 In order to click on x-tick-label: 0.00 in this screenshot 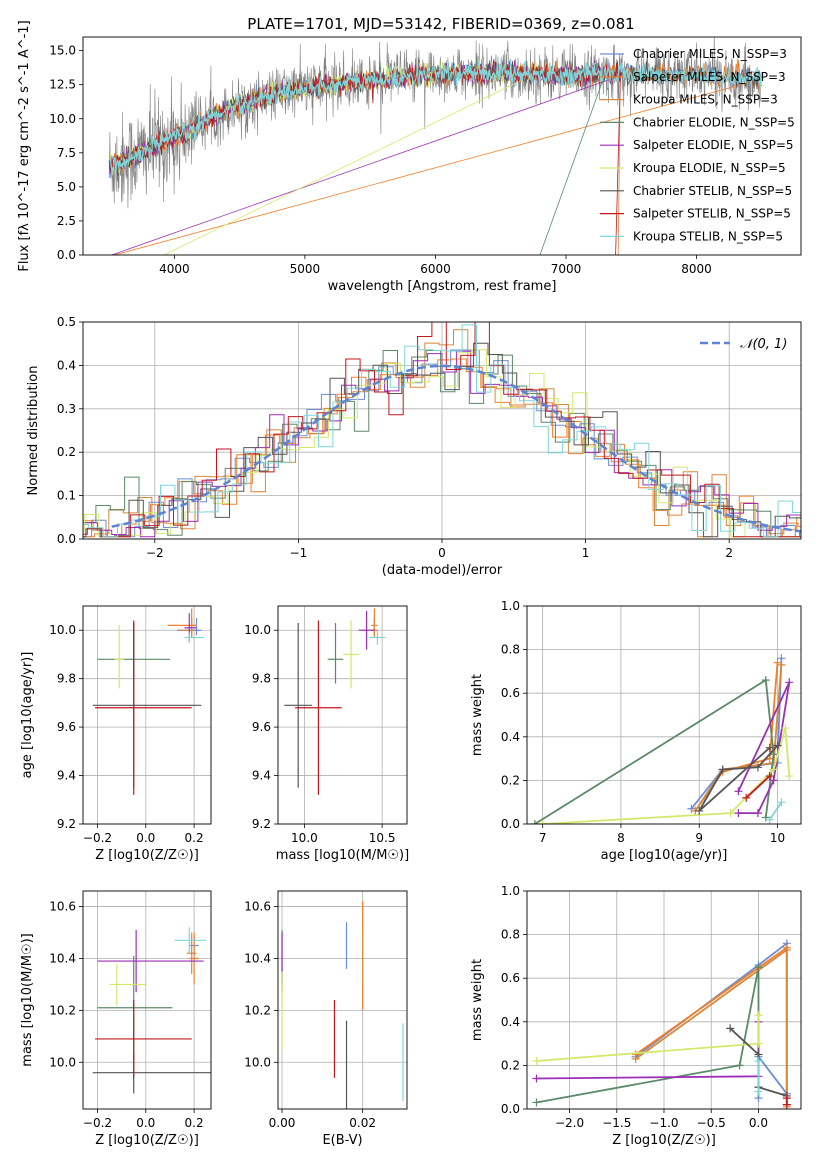, I will do `click(282, 1123)`.